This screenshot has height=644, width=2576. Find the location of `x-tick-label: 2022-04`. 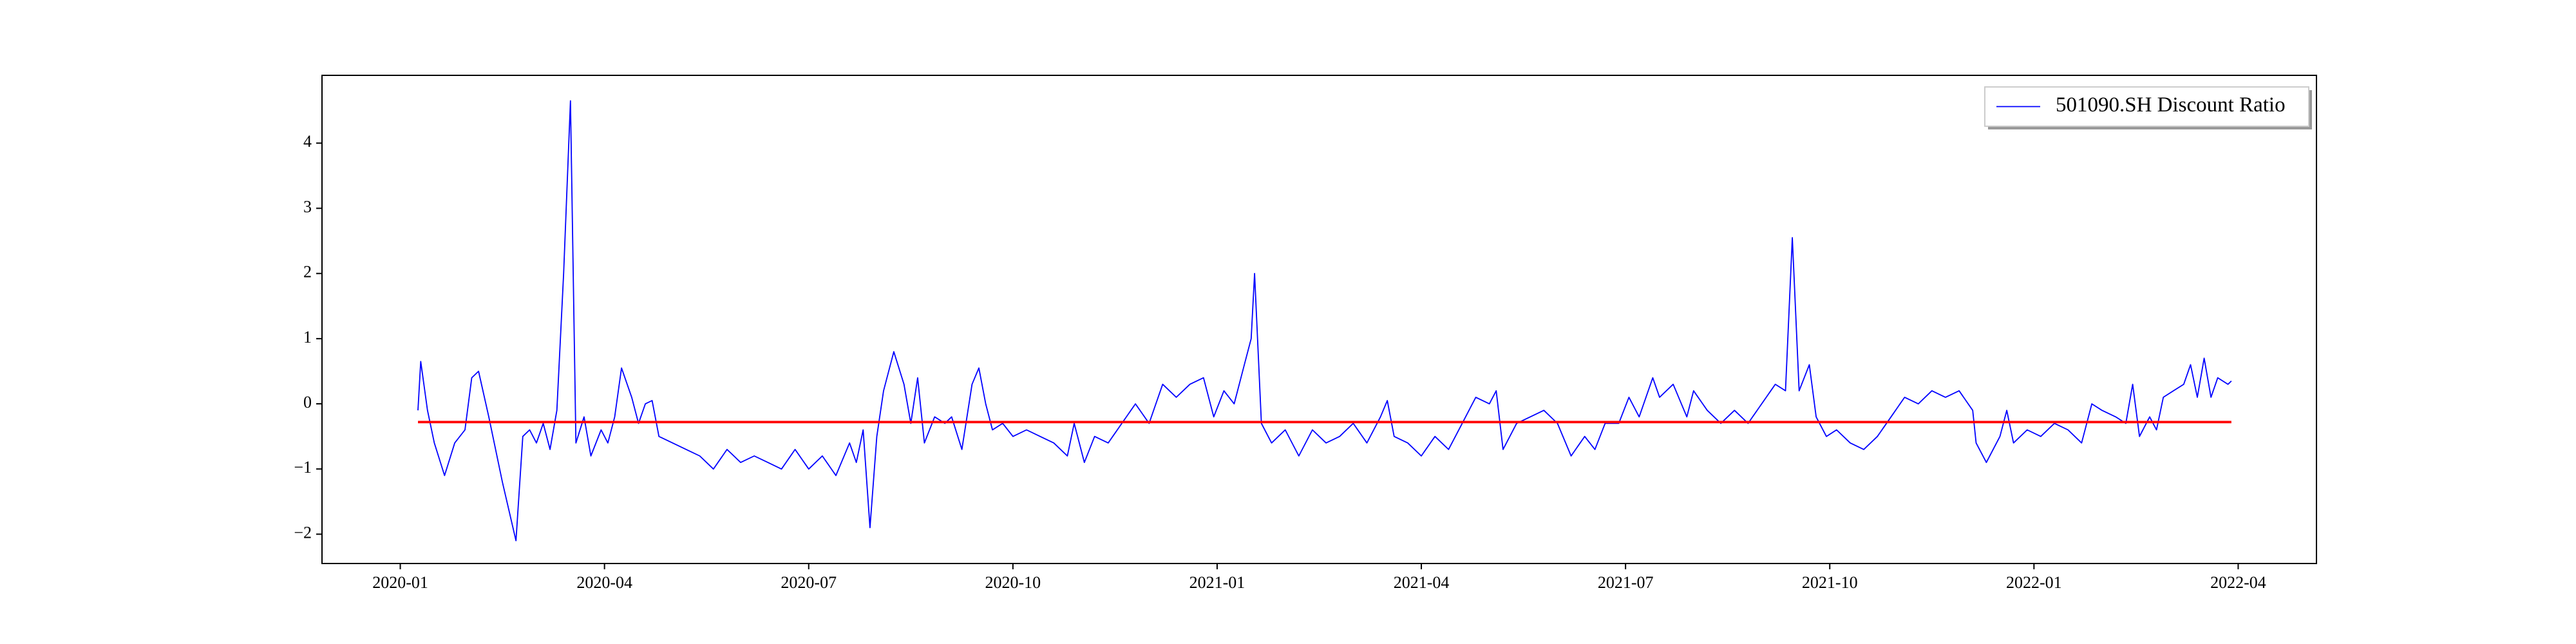

x-tick-label: 2022-04 is located at coordinates (2238, 582).